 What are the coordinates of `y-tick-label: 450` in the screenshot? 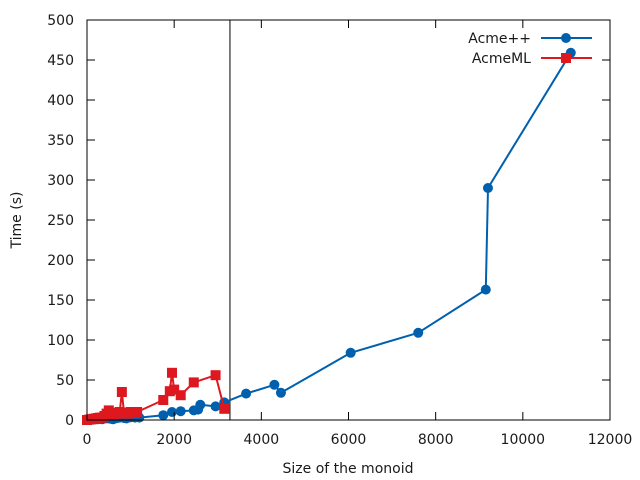 It's located at (60, 61).